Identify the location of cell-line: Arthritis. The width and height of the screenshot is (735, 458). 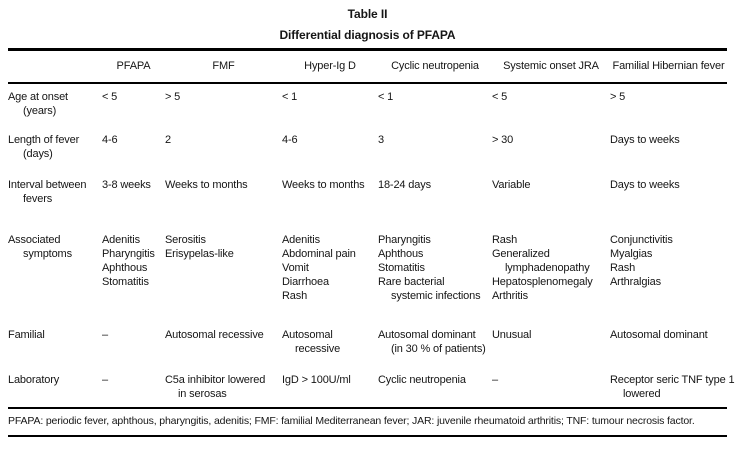
(510, 296).